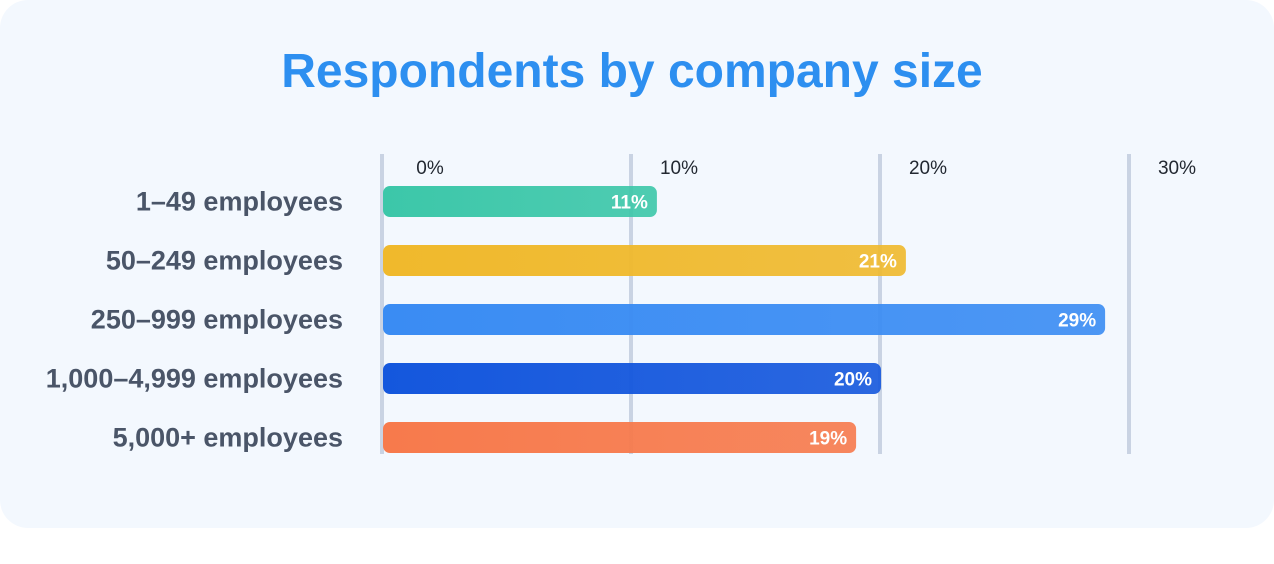 The height and width of the screenshot is (564, 1274). Describe the element at coordinates (878, 262) in the screenshot. I see `bar-value-label: 21%` at that location.